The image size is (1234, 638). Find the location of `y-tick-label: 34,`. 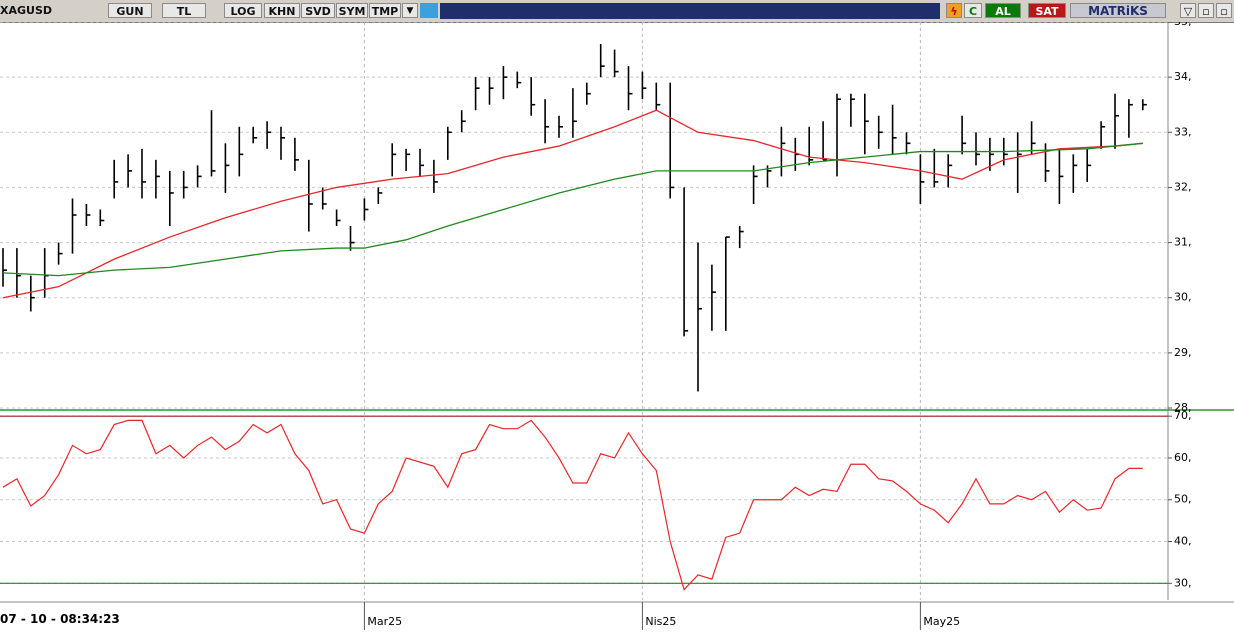

y-tick-label: 34, is located at coordinates (1183, 76).